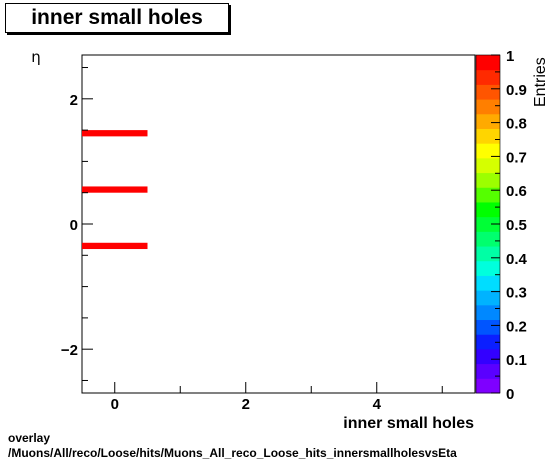  I want to click on y-tick-label: 0, so click(74, 225).